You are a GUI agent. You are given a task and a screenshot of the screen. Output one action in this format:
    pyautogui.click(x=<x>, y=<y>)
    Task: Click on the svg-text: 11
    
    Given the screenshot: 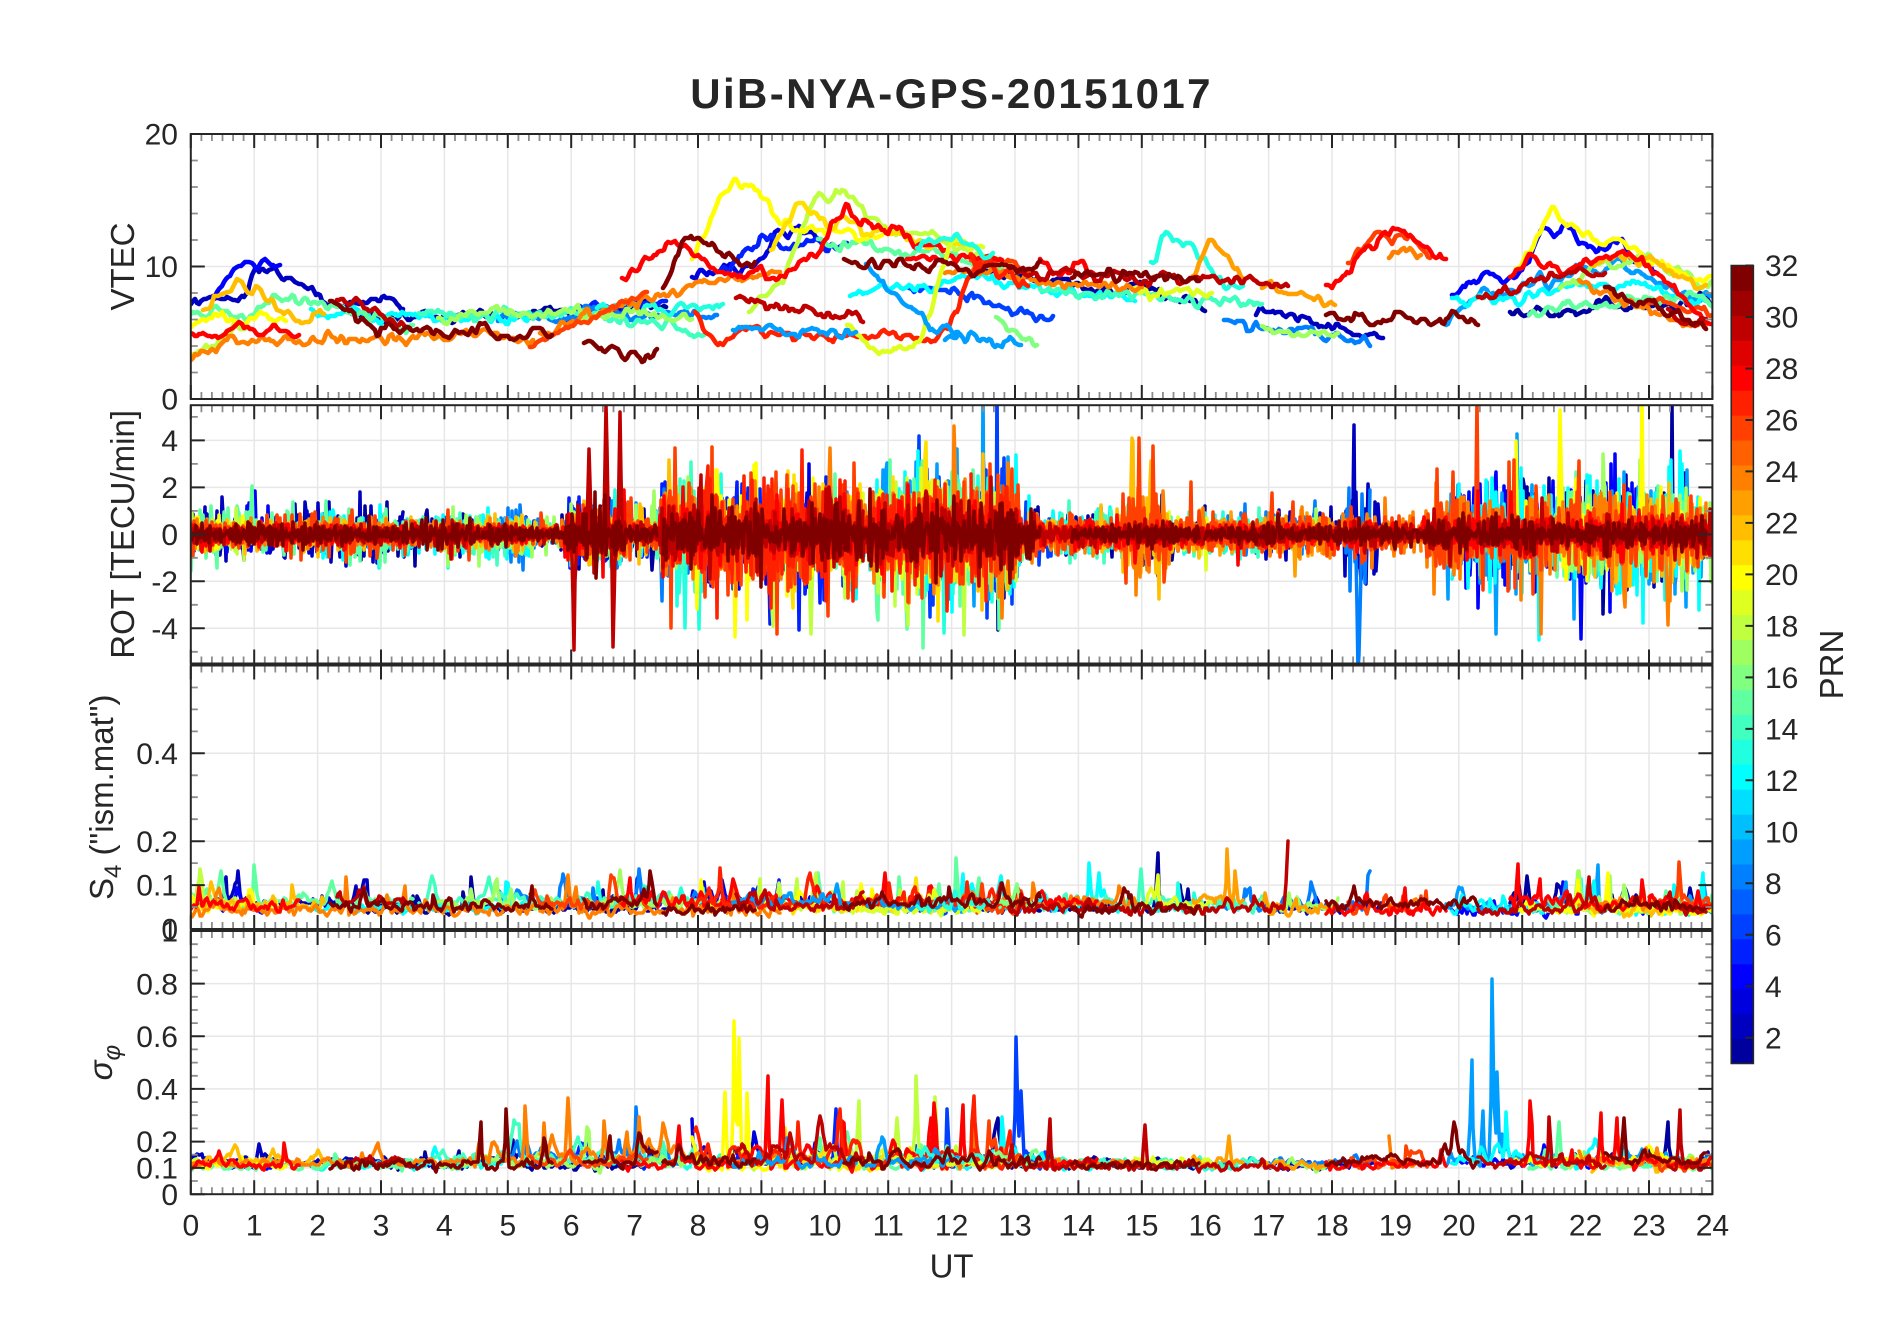 What is the action you would take?
    pyautogui.click(x=888, y=1226)
    